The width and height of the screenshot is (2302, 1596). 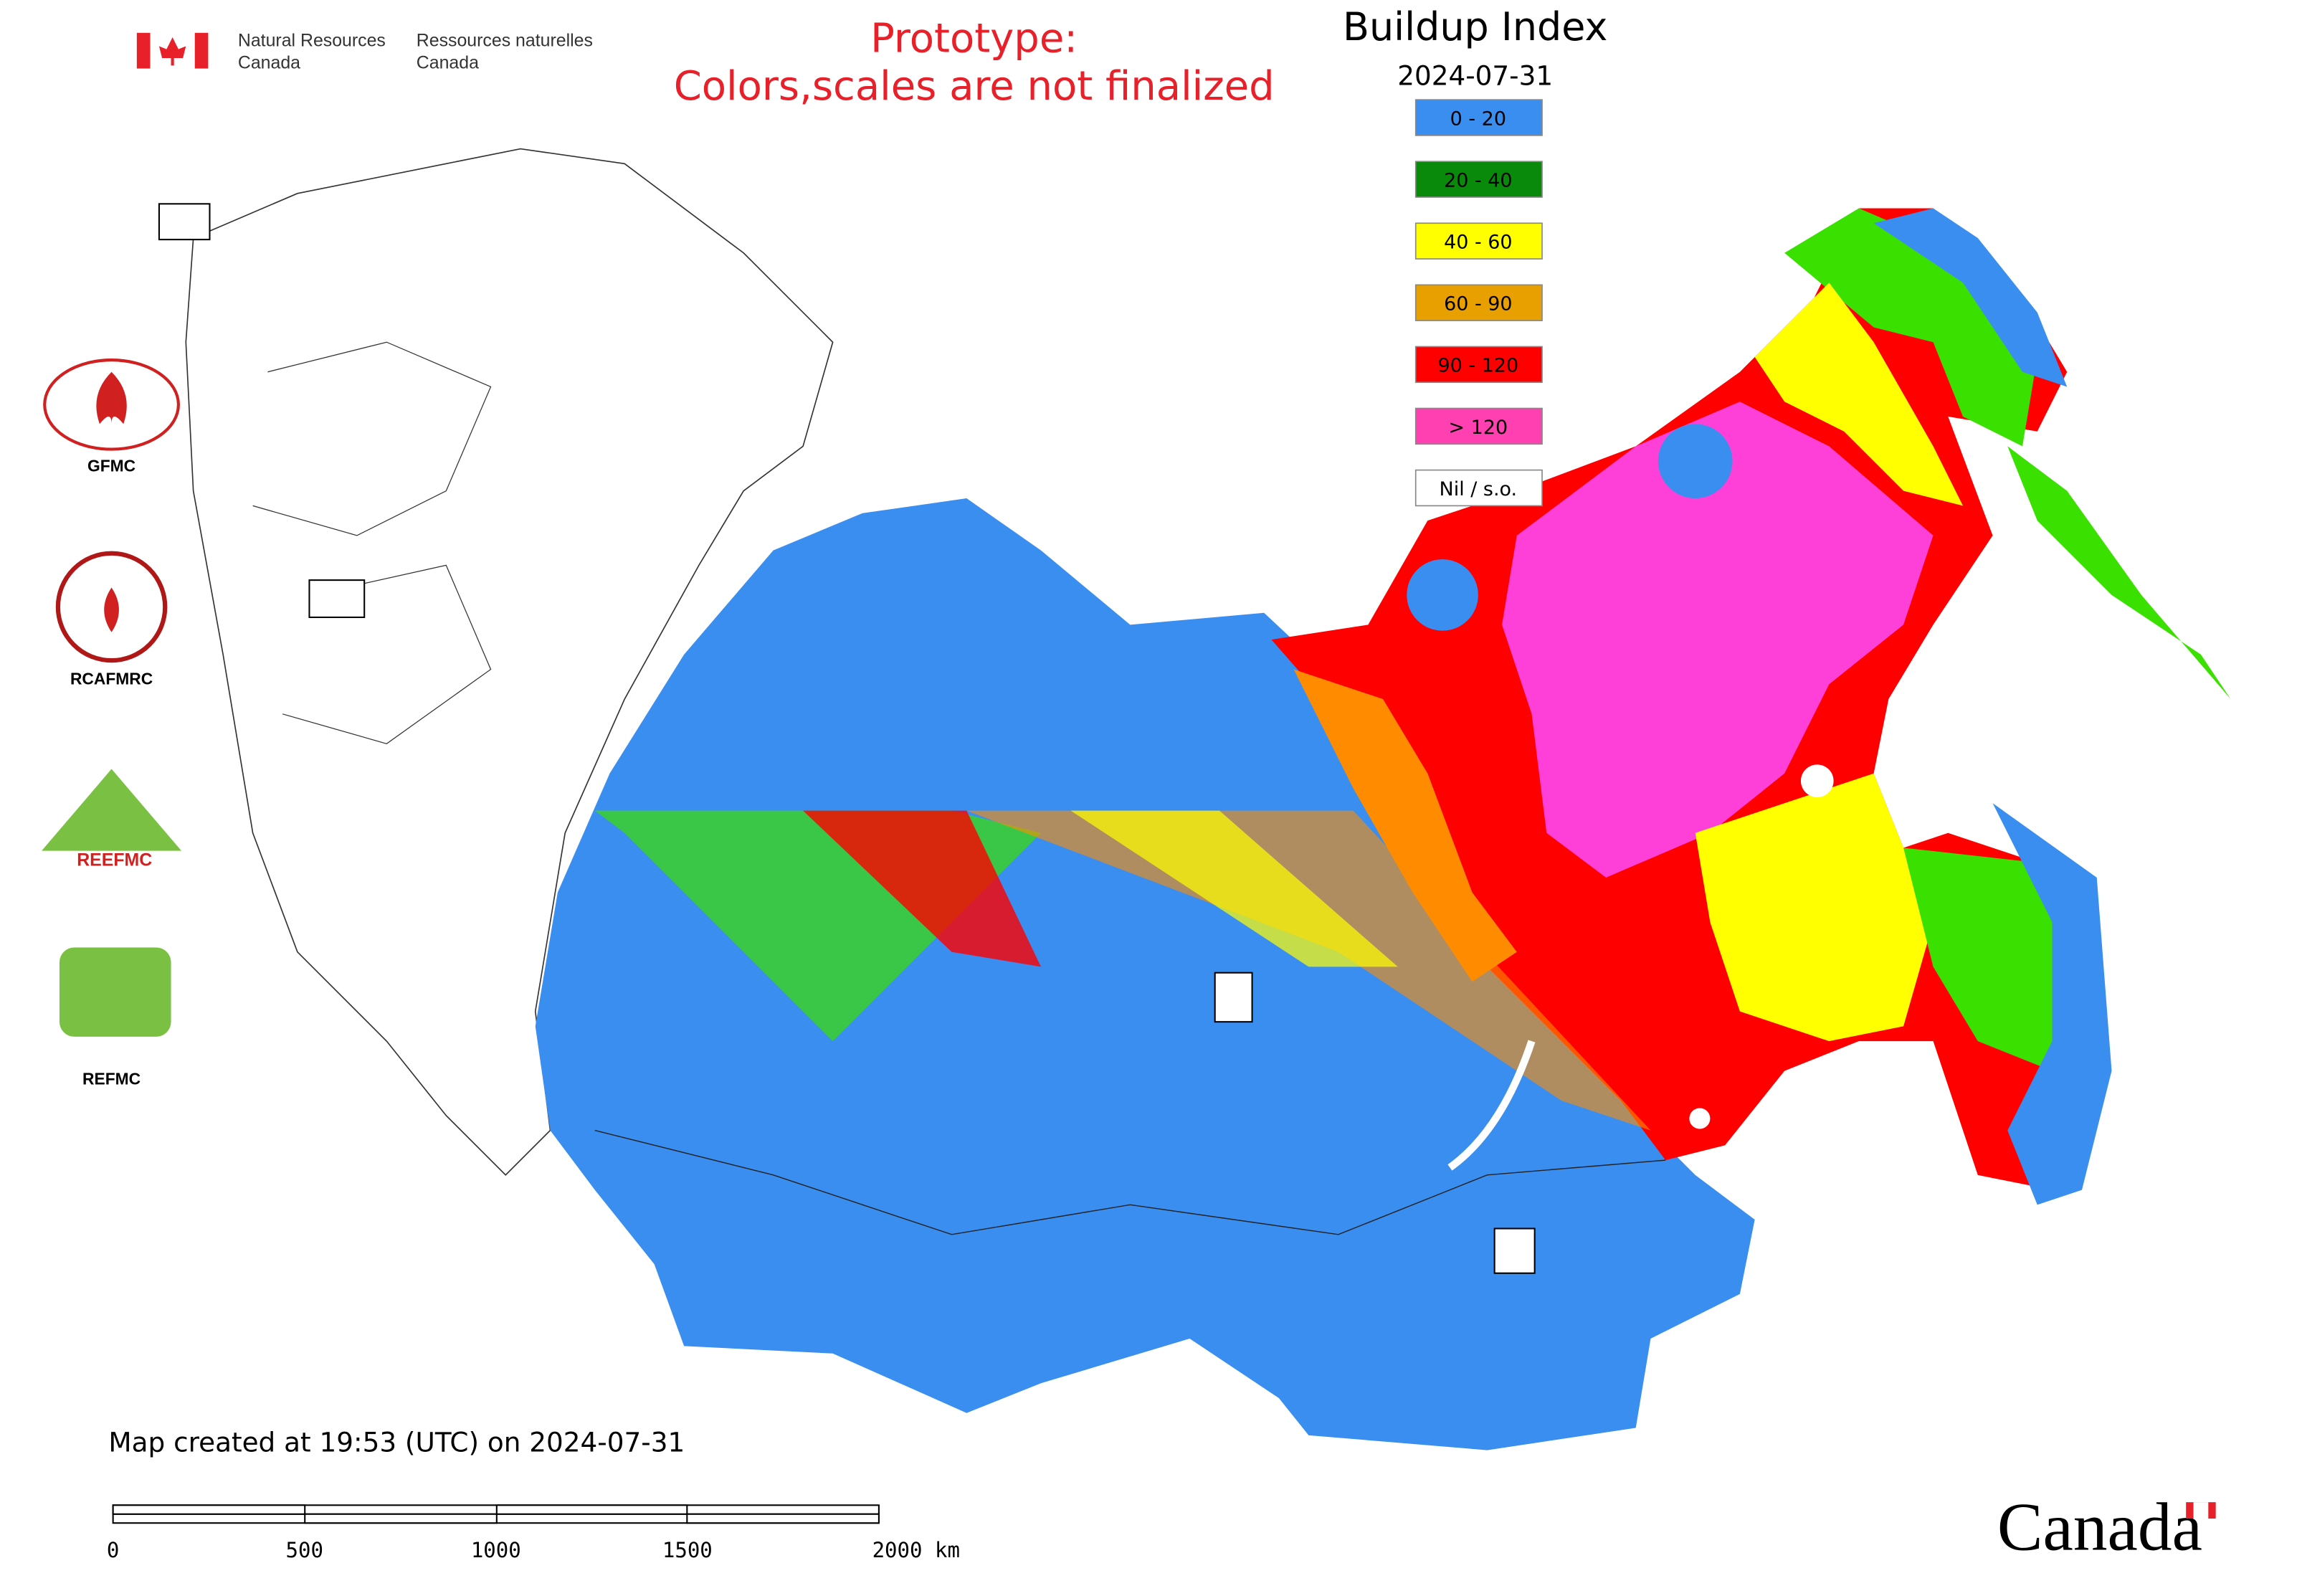 I want to click on map-date: 2024-07-31, so click(x=1475, y=75).